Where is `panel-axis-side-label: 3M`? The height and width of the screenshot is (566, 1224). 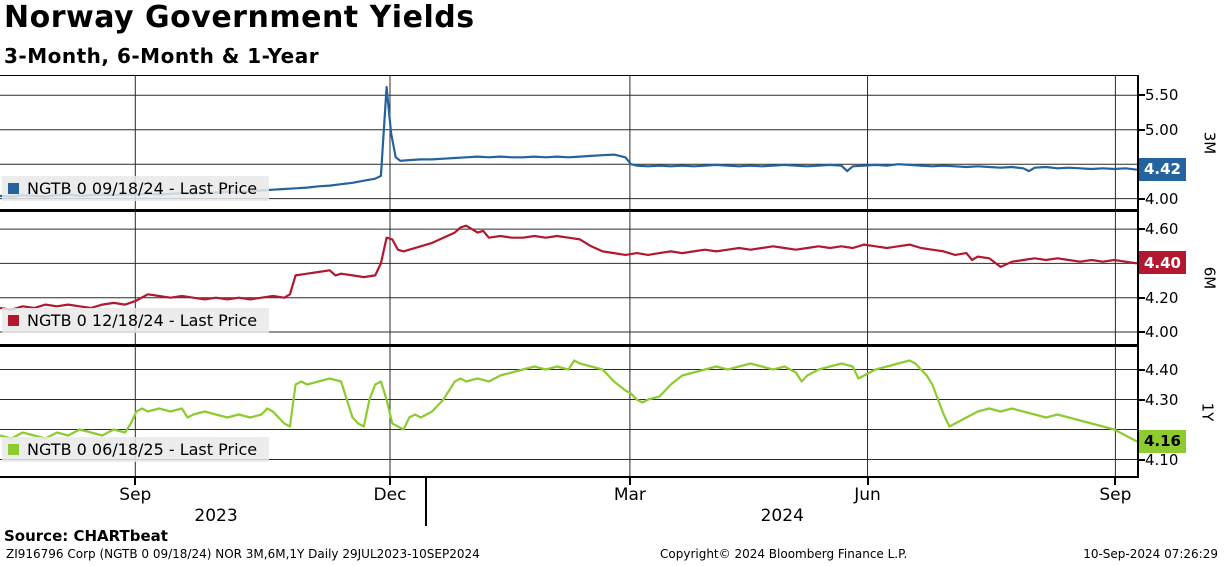
panel-axis-side-label: 3M is located at coordinates (1209, 142).